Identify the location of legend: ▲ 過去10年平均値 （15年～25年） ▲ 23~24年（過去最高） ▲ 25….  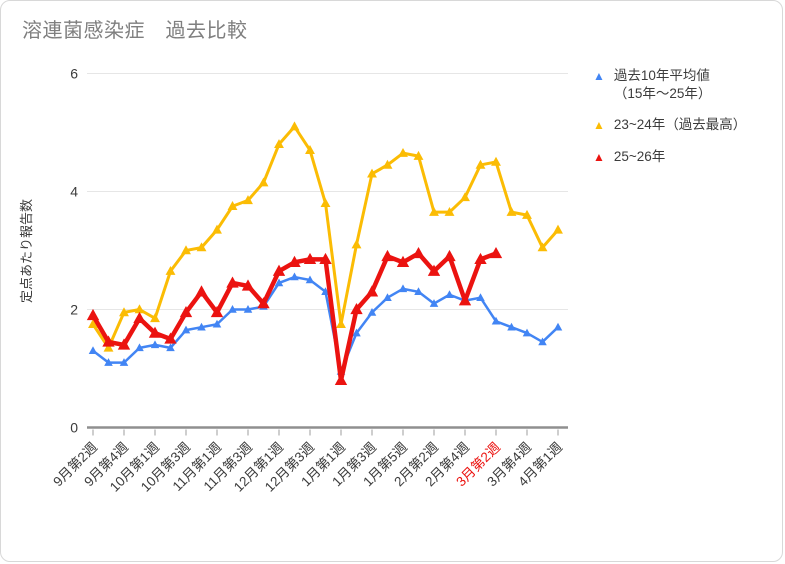
(669, 116).